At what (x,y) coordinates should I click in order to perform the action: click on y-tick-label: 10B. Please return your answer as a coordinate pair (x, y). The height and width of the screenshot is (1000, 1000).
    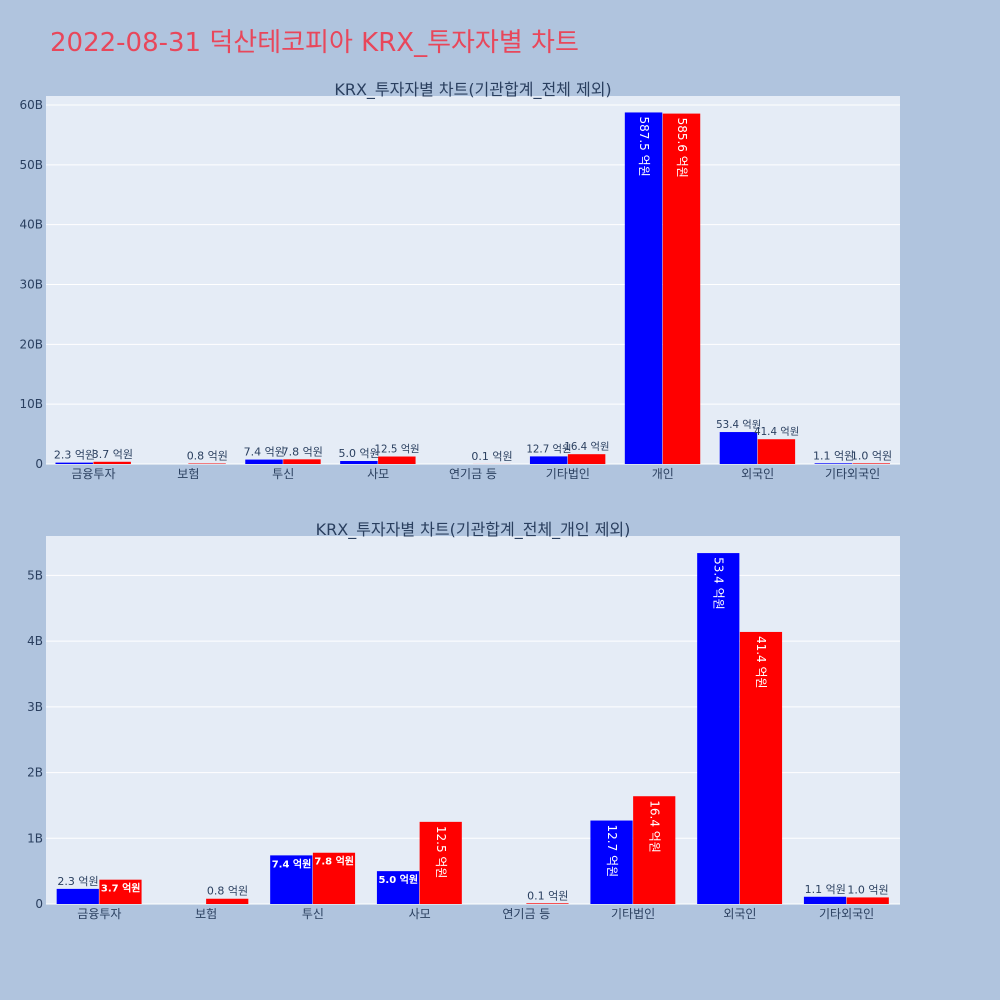
    Looking at the image, I should click on (31, 404).